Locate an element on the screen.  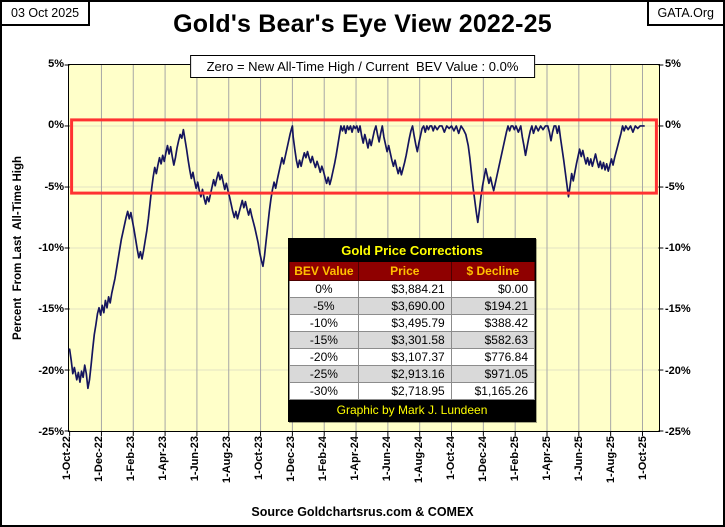
table-row: -25% $2,913.16 $971.05 is located at coordinates (412, 374).